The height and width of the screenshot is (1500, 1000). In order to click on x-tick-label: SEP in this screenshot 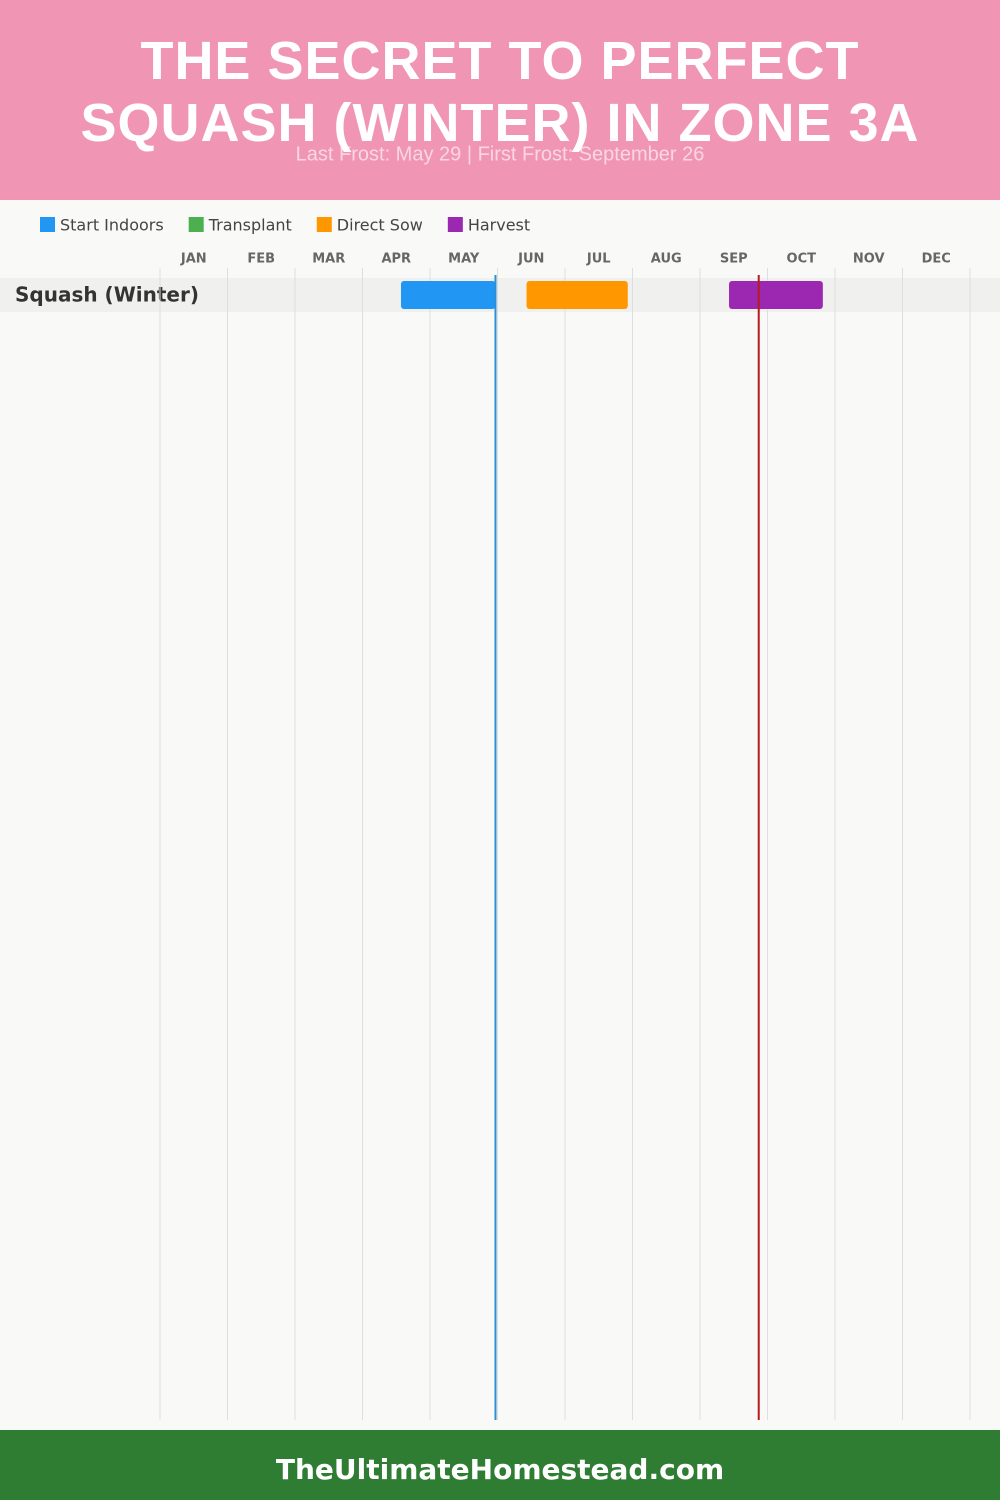, I will do `click(734, 259)`.